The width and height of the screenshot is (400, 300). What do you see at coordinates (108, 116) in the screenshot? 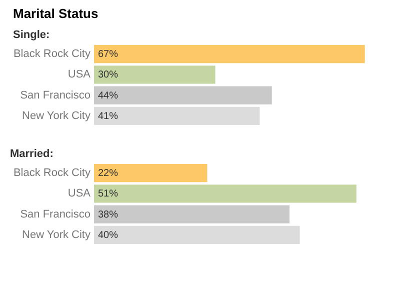
I see `data-label: 41%` at bounding box center [108, 116].